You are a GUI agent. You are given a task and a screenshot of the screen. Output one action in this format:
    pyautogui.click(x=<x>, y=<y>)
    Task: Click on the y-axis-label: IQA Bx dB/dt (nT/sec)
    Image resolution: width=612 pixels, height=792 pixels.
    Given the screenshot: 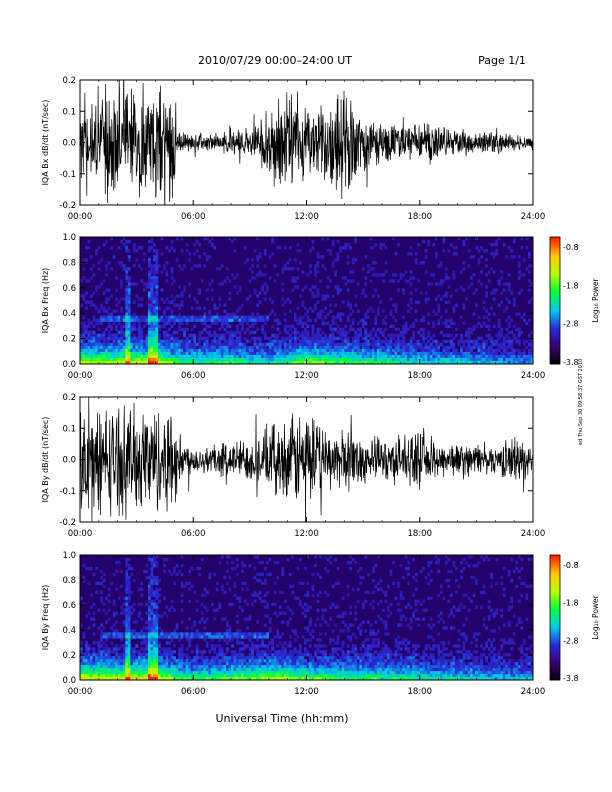 What is the action you would take?
    pyautogui.click(x=45, y=143)
    